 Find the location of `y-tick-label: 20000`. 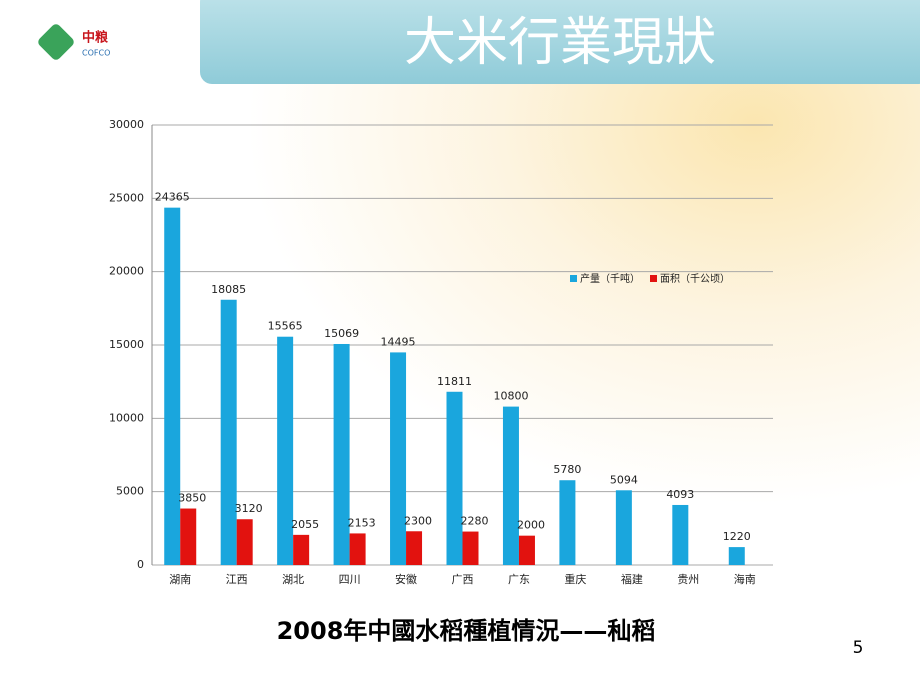

y-tick-label: 20000 is located at coordinates (126, 271).